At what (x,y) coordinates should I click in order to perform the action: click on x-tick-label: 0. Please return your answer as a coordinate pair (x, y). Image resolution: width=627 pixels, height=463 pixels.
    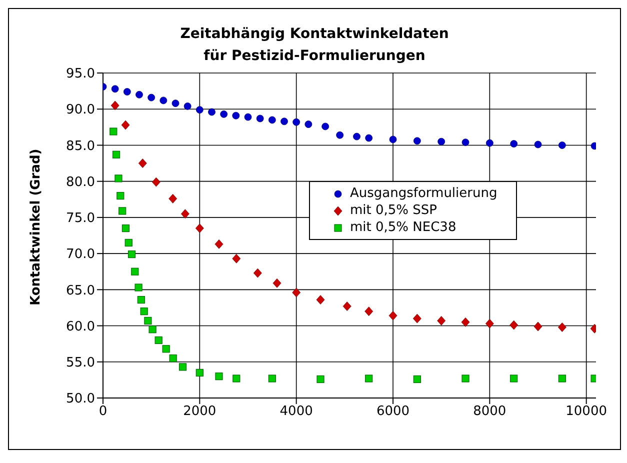
    Looking at the image, I should click on (103, 412).